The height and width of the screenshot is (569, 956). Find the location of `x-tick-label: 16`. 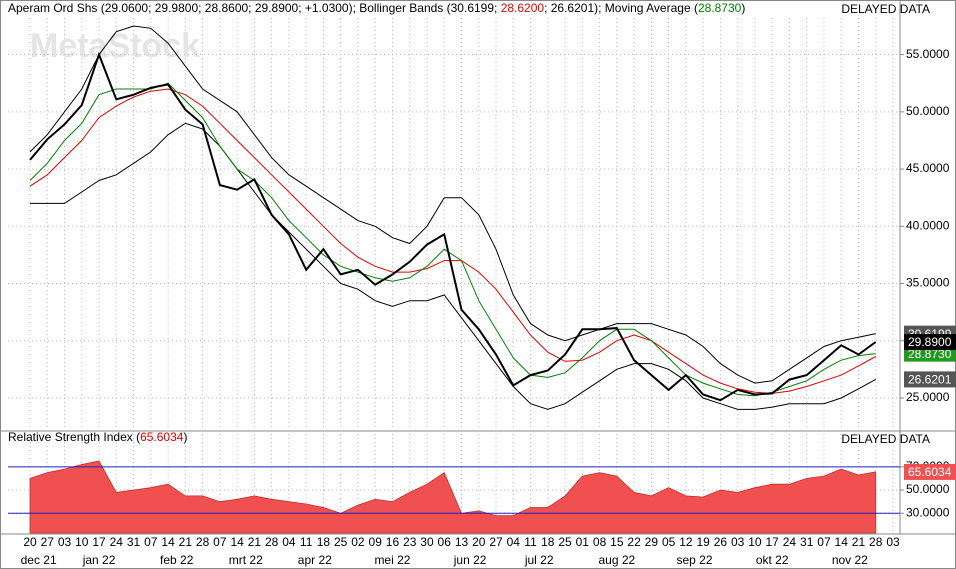

x-tick-label: 16 is located at coordinates (393, 542).